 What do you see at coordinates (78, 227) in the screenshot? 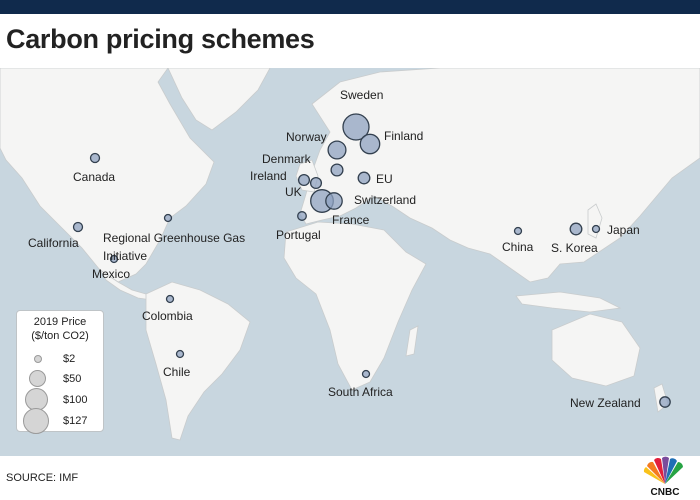
I see `bubble-california` at bounding box center [78, 227].